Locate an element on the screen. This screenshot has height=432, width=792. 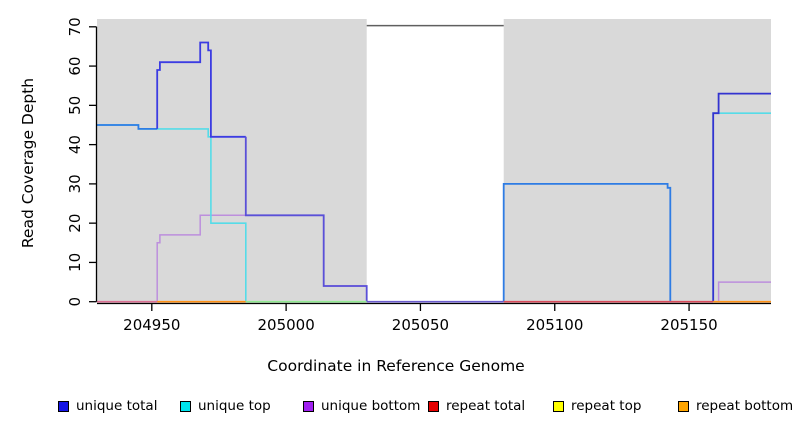
y-tick-label: 40 is located at coordinates (75, 144).